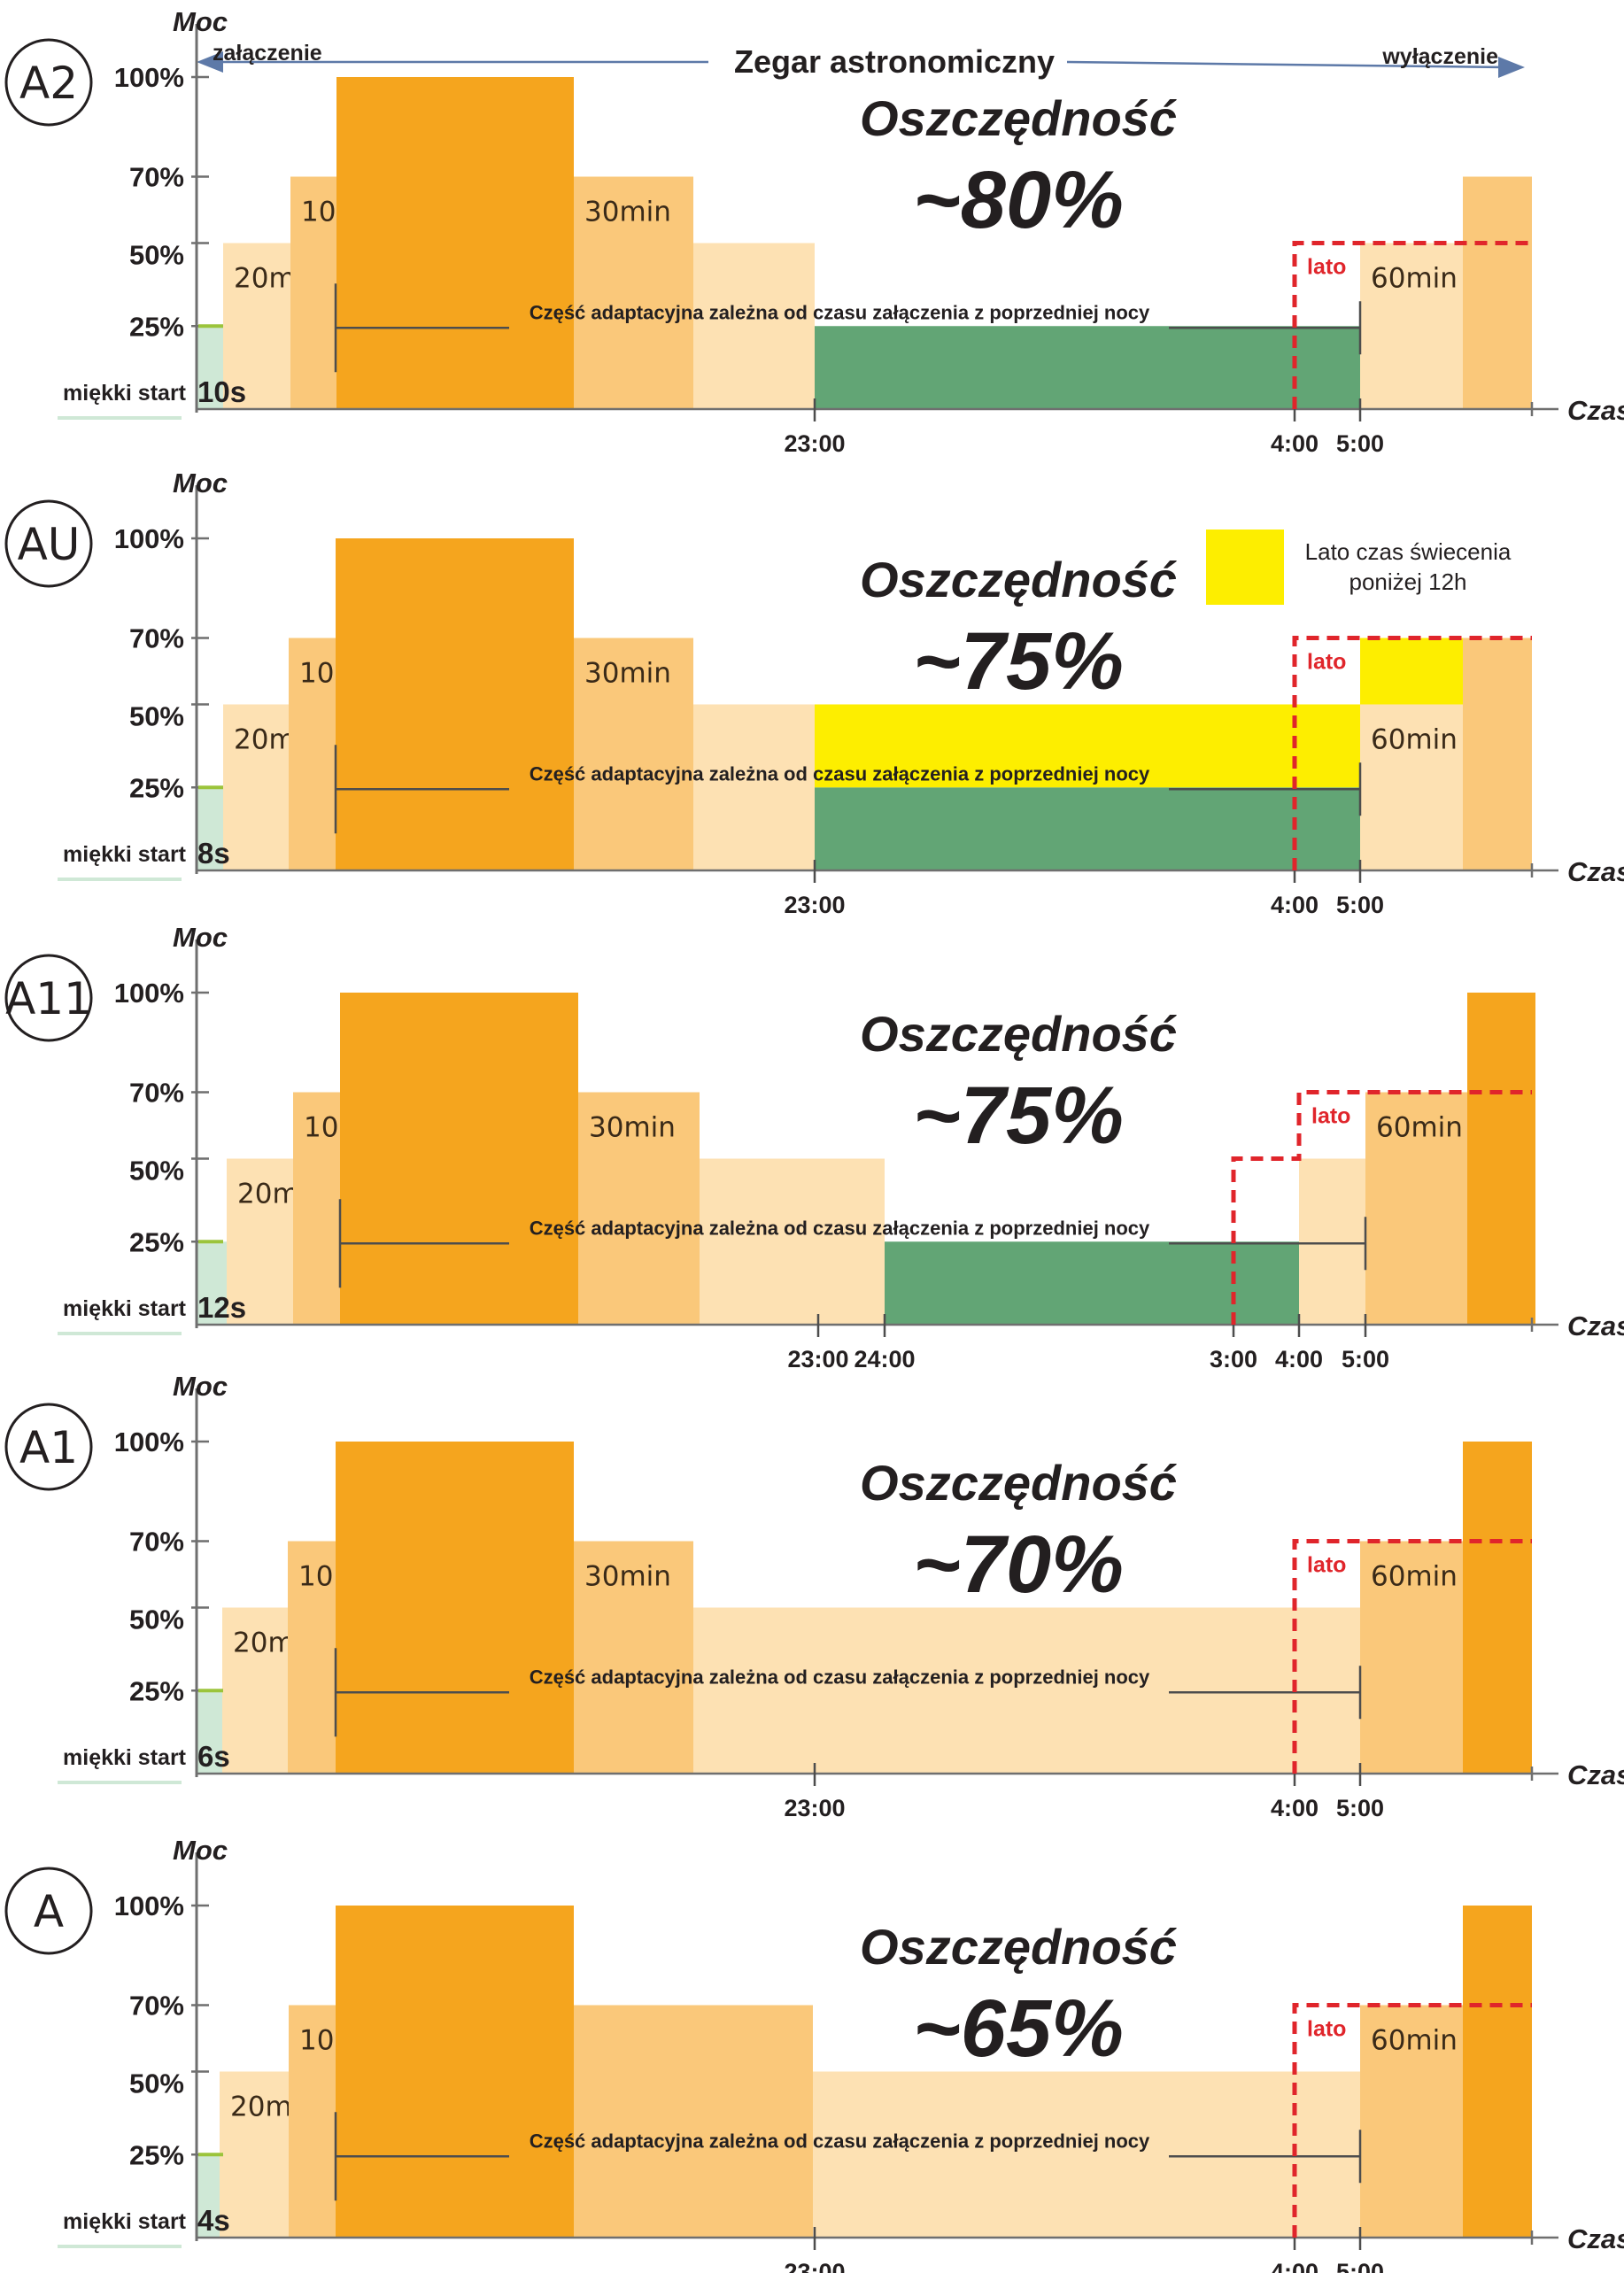 The image size is (1624, 2273). I want to click on soft-start-value: 12s, so click(222, 1308).